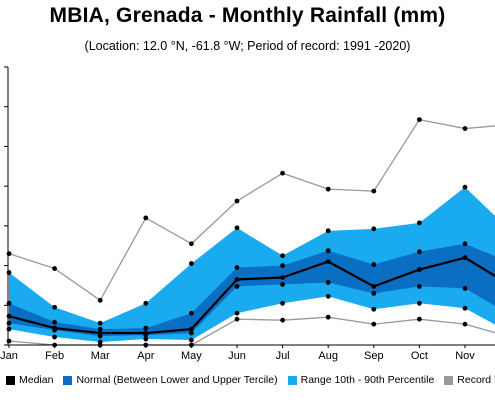 The image size is (495, 400). I want to click on range-low-point-jun, so click(237, 313).